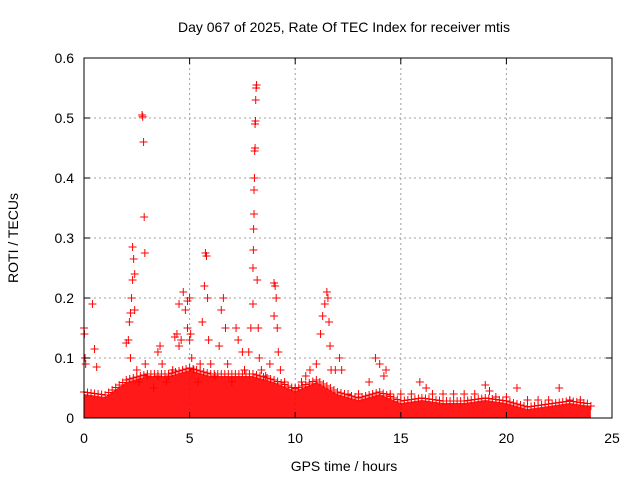 This screenshot has height=480, width=640. Describe the element at coordinates (84, 438) in the screenshot. I see `x-tick-label: 0` at that location.